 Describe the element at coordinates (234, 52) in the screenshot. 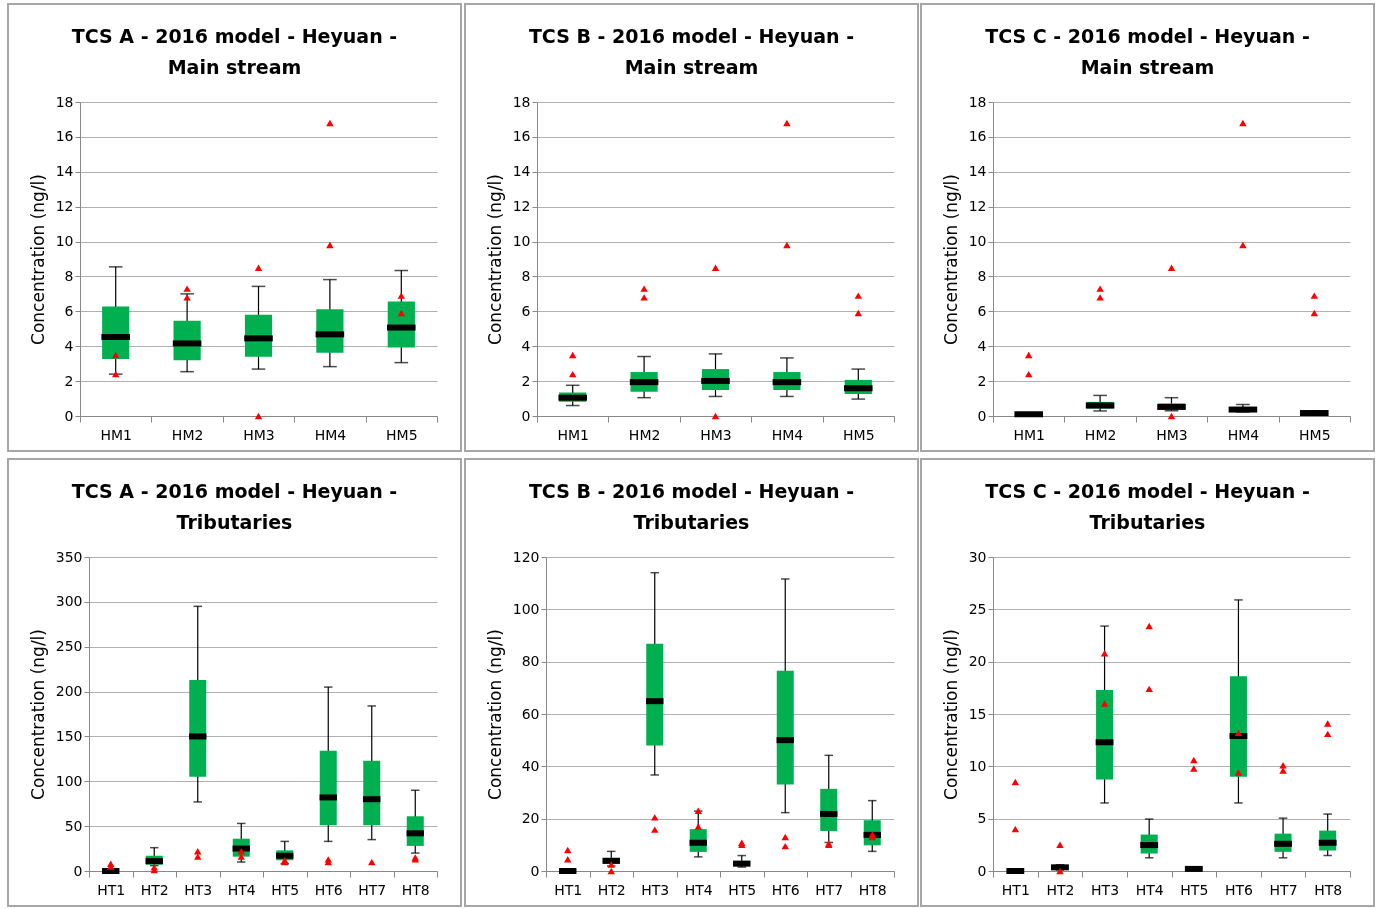

I see `chart-title: TCS A - 2016 model - Heyuan - Main stream` at that location.